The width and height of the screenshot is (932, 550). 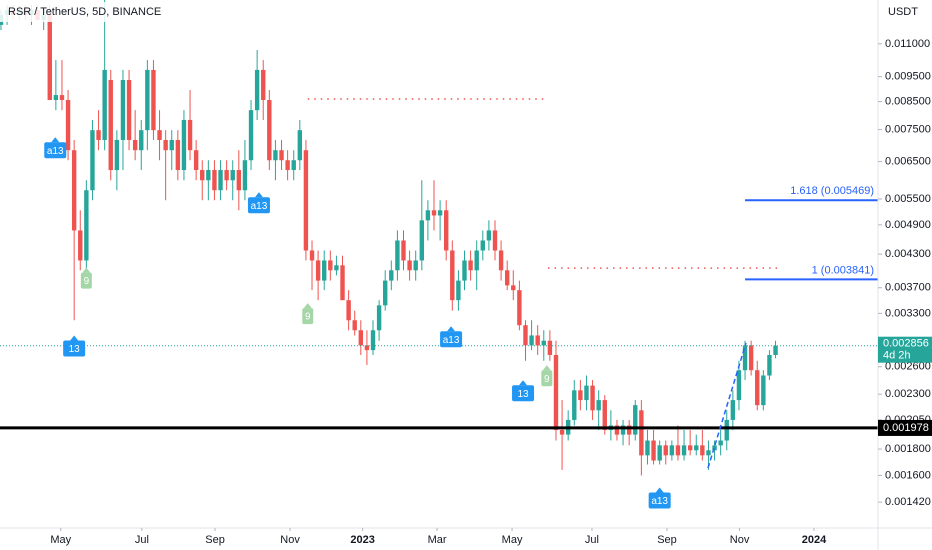 I want to click on fib-label: 1.618 (0.005469), so click(x=832, y=191).